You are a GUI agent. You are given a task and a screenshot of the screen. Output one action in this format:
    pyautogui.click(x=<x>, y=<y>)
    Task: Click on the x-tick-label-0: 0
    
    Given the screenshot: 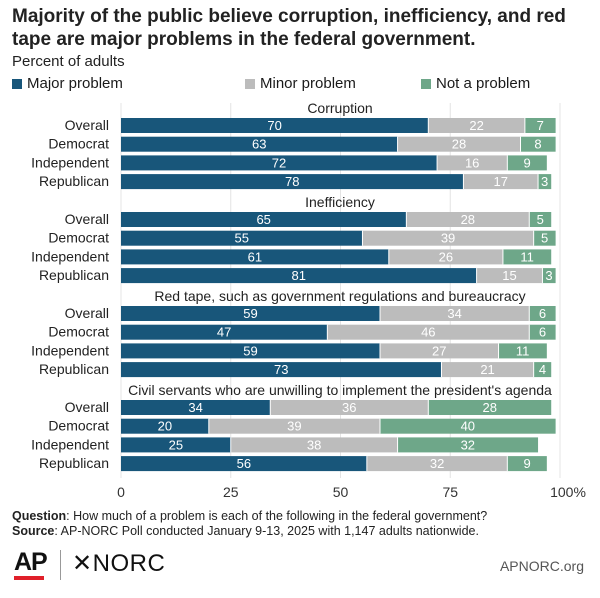 What is the action you would take?
    pyautogui.click(x=121, y=492)
    